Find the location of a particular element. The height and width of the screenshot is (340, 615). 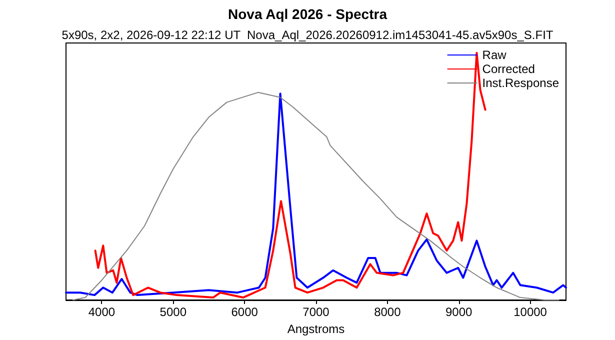

x-tick-label: 9000 is located at coordinates (459, 312).